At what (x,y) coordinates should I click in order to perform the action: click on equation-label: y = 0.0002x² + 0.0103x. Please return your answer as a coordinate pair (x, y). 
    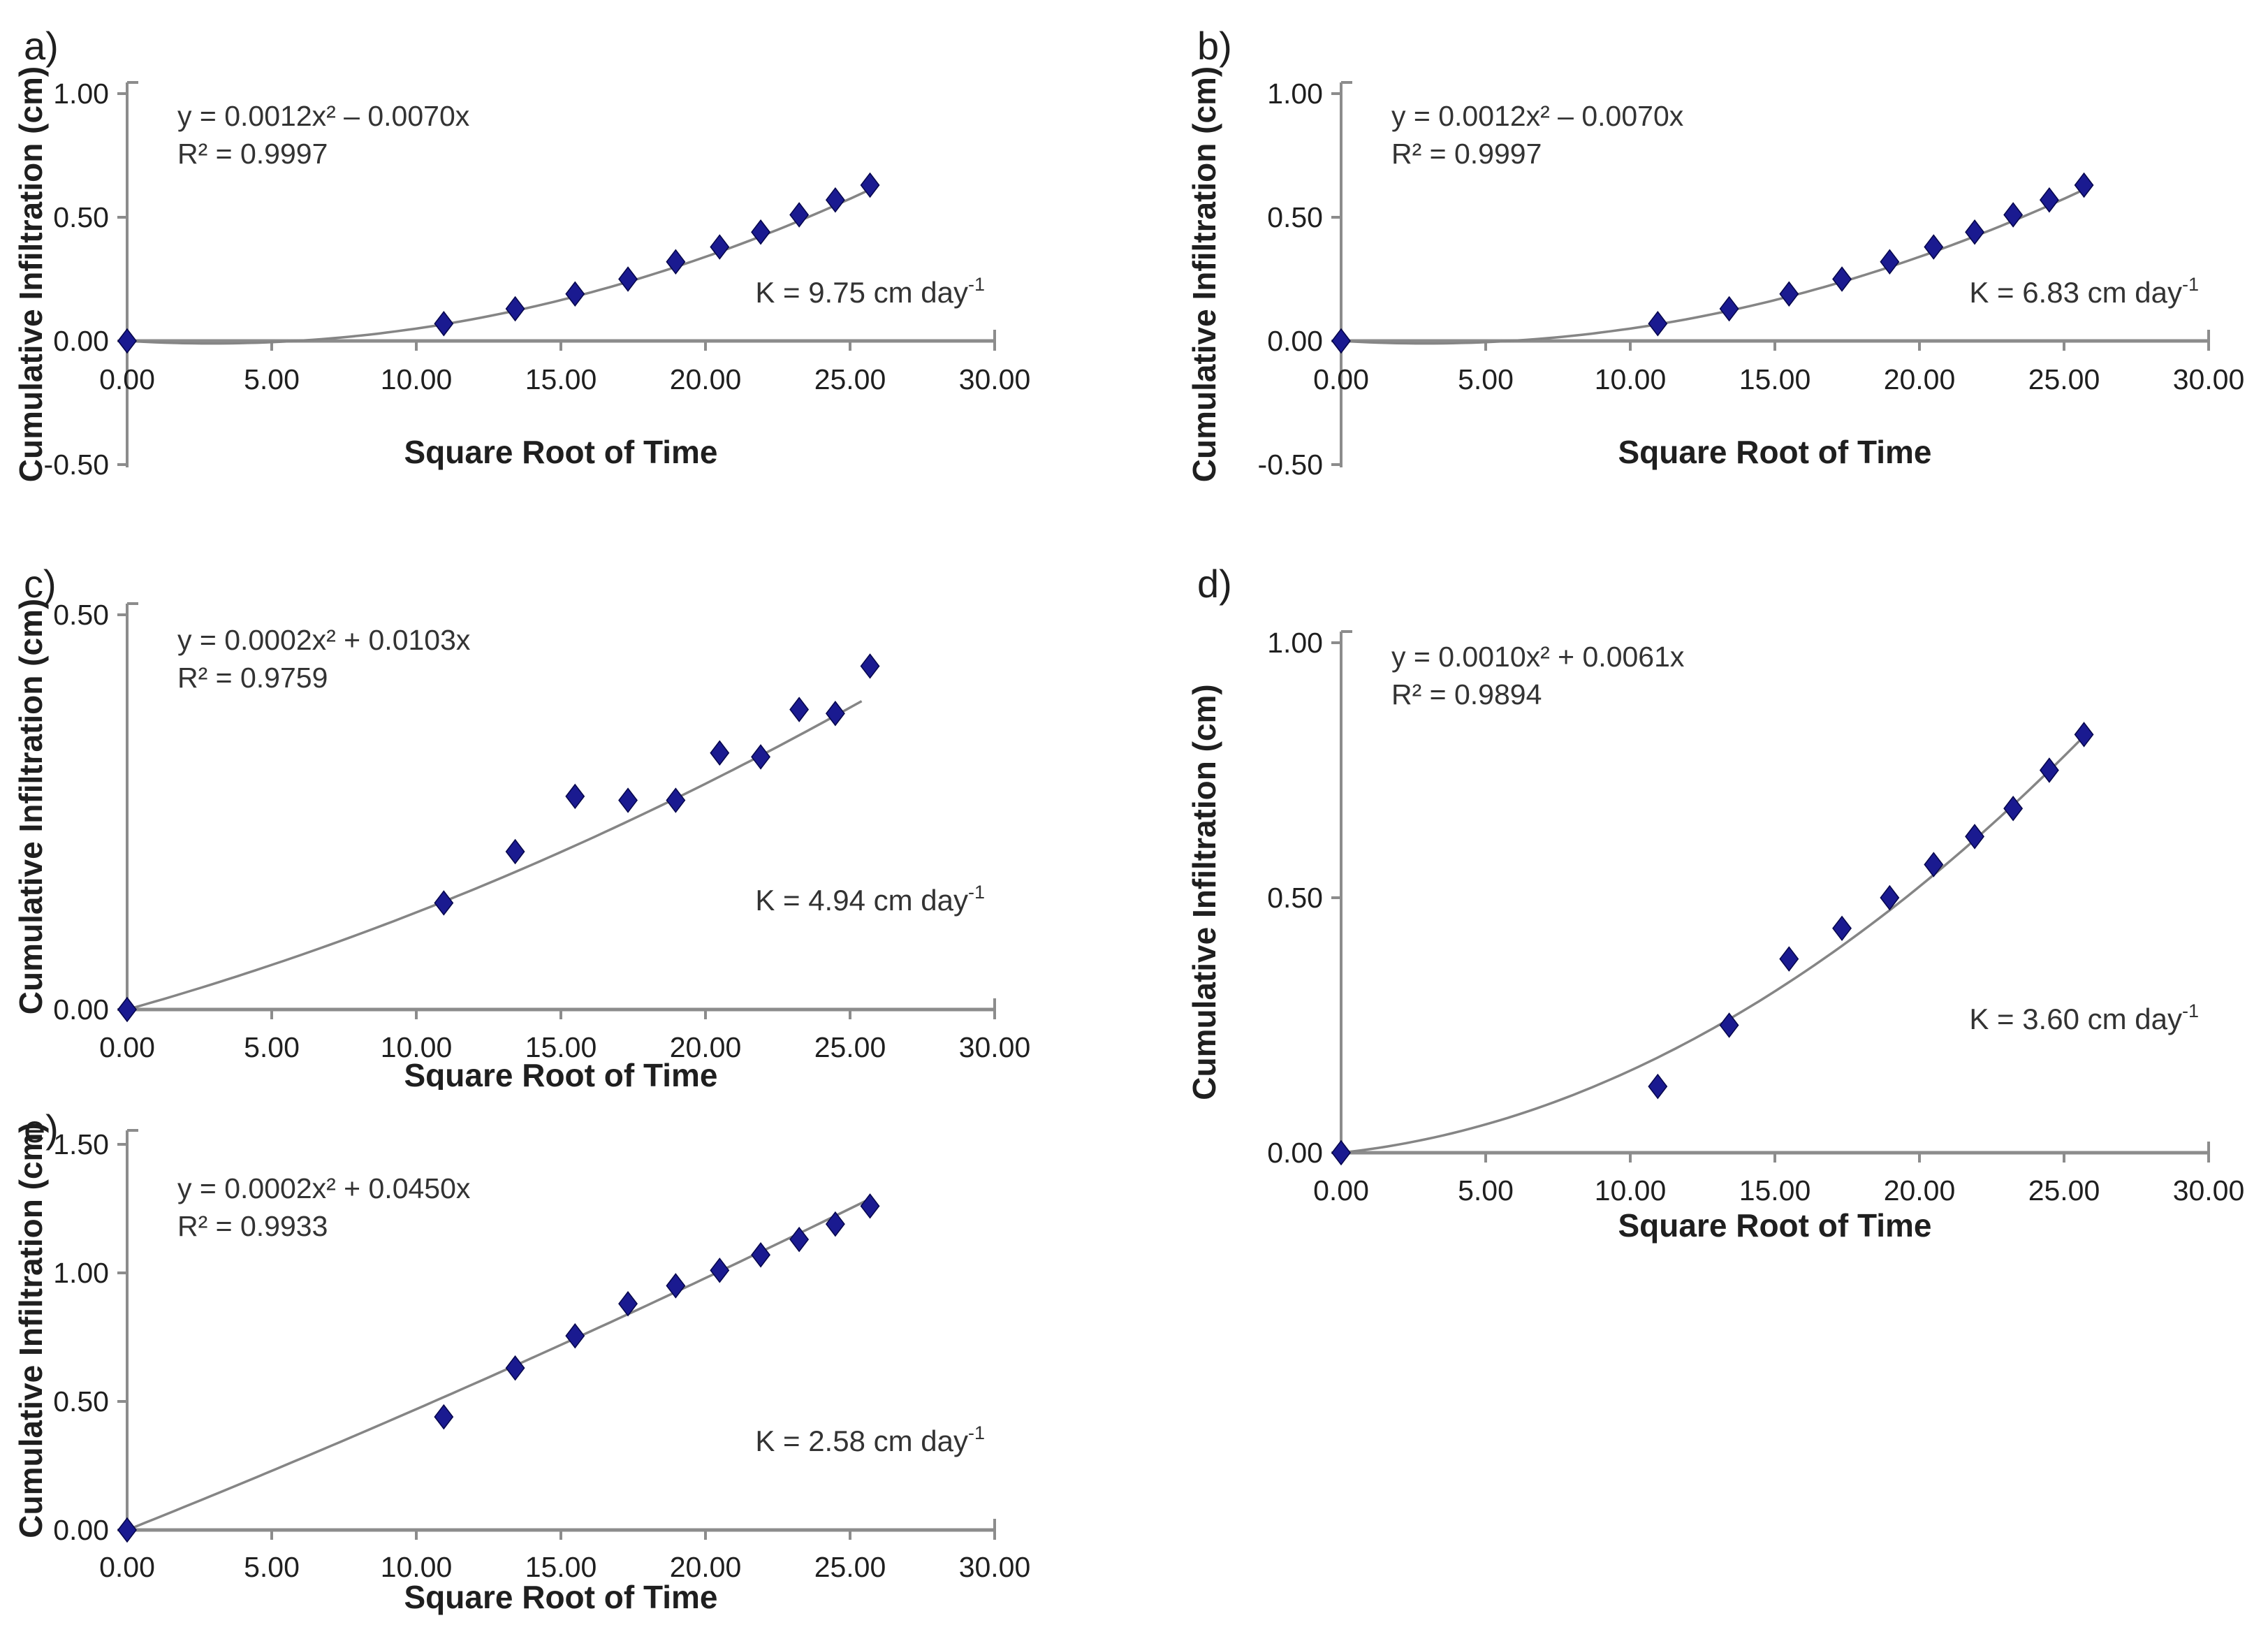
    Looking at the image, I should click on (324, 640).